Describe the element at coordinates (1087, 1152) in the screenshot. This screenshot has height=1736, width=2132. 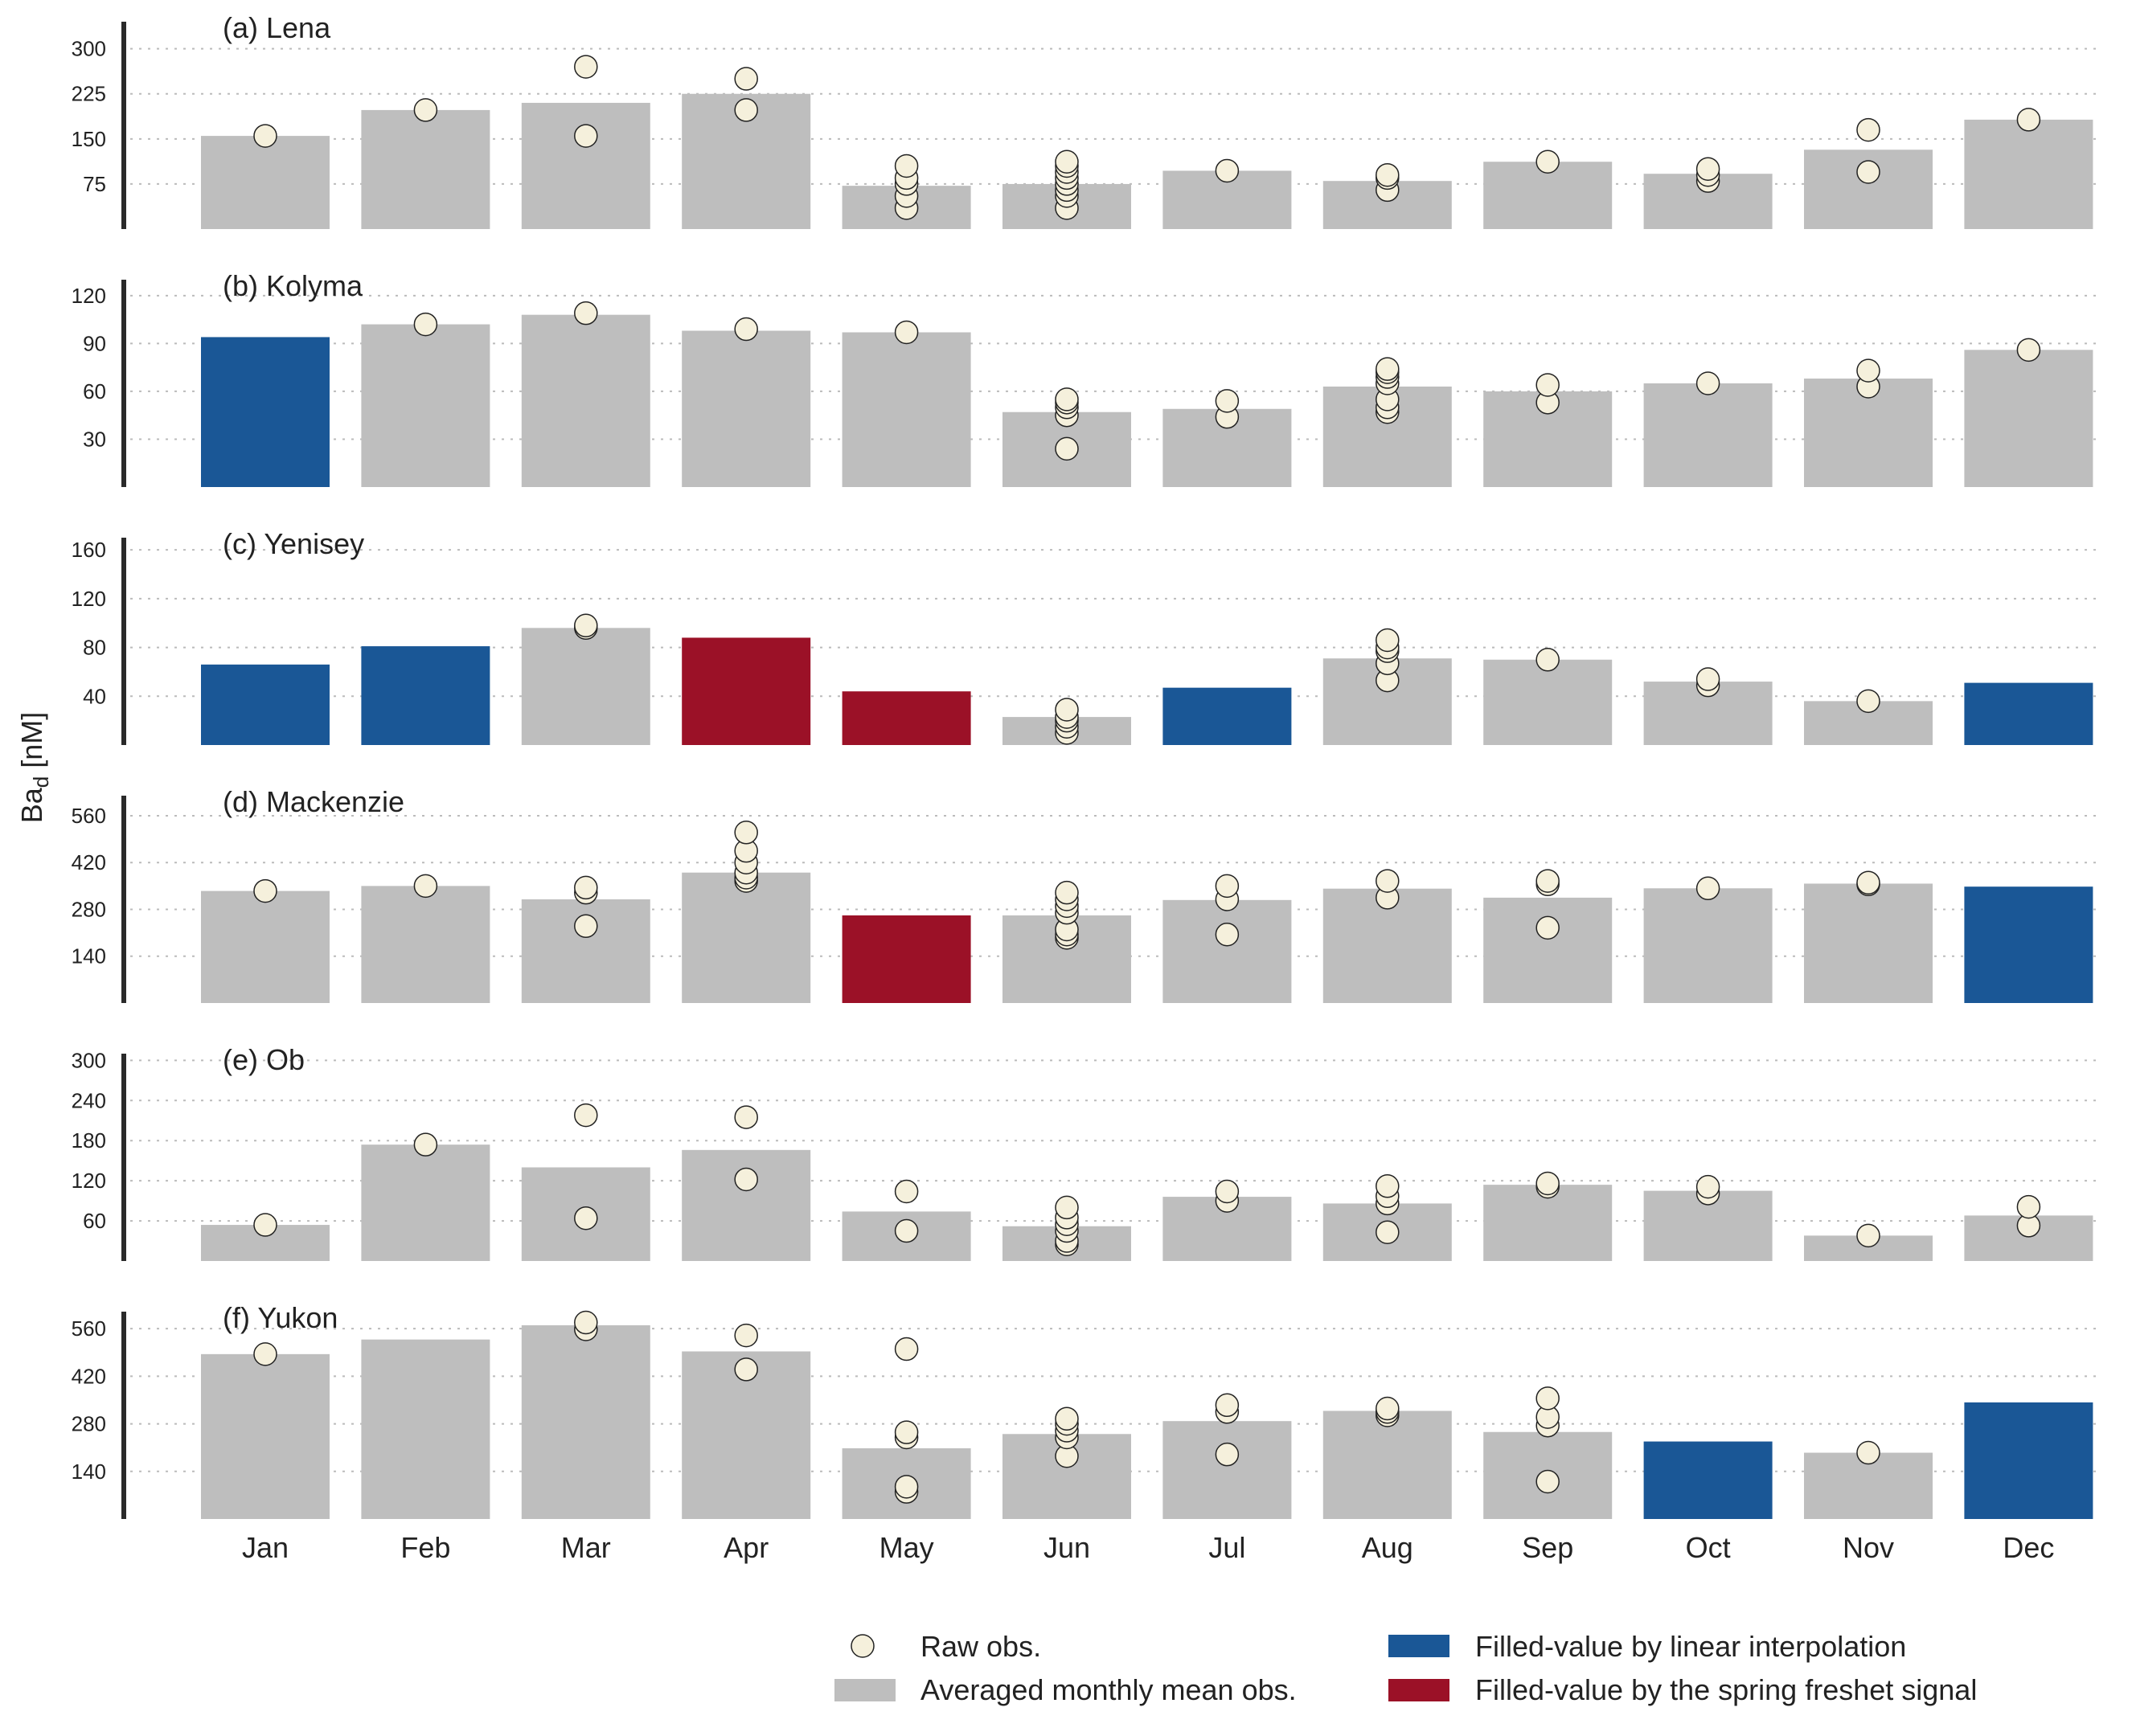
I see `panel-5: 60 120 180 240 300 (e) Ob` at that location.